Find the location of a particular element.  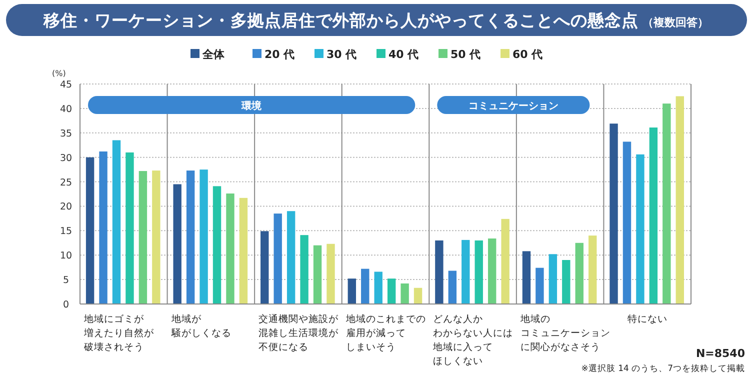

annotation: コミュニケーション is located at coordinates (513, 106).